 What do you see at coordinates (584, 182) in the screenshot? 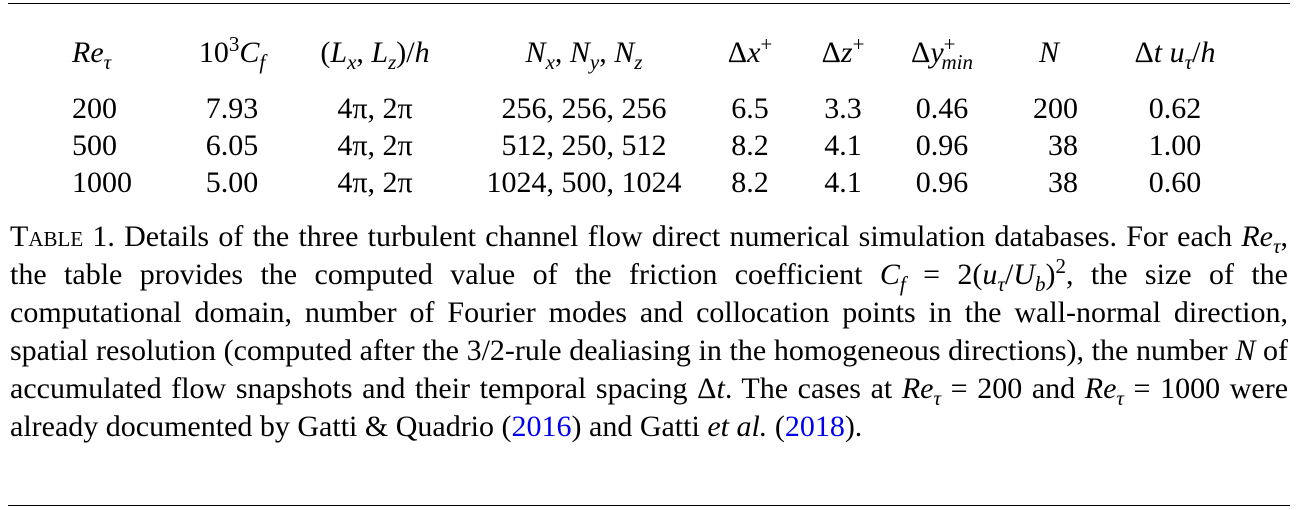
I see `table-cell: 1024, 500, 1024` at bounding box center [584, 182].